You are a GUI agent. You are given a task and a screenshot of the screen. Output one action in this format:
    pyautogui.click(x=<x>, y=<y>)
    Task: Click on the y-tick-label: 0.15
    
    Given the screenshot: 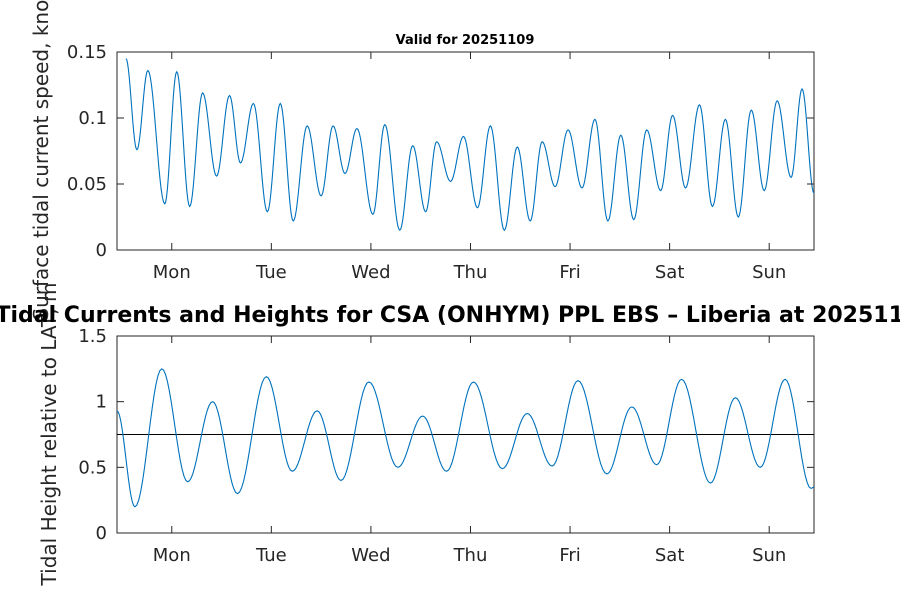 What is the action you would take?
    pyautogui.click(x=87, y=52)
    